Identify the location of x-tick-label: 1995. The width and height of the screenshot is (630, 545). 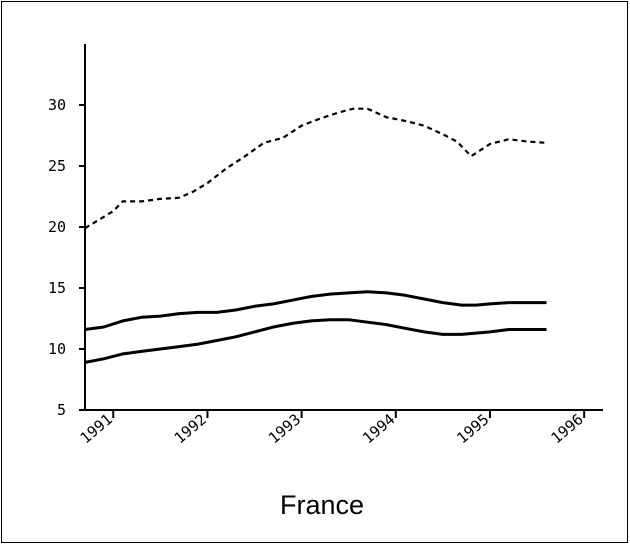
(472, 428).